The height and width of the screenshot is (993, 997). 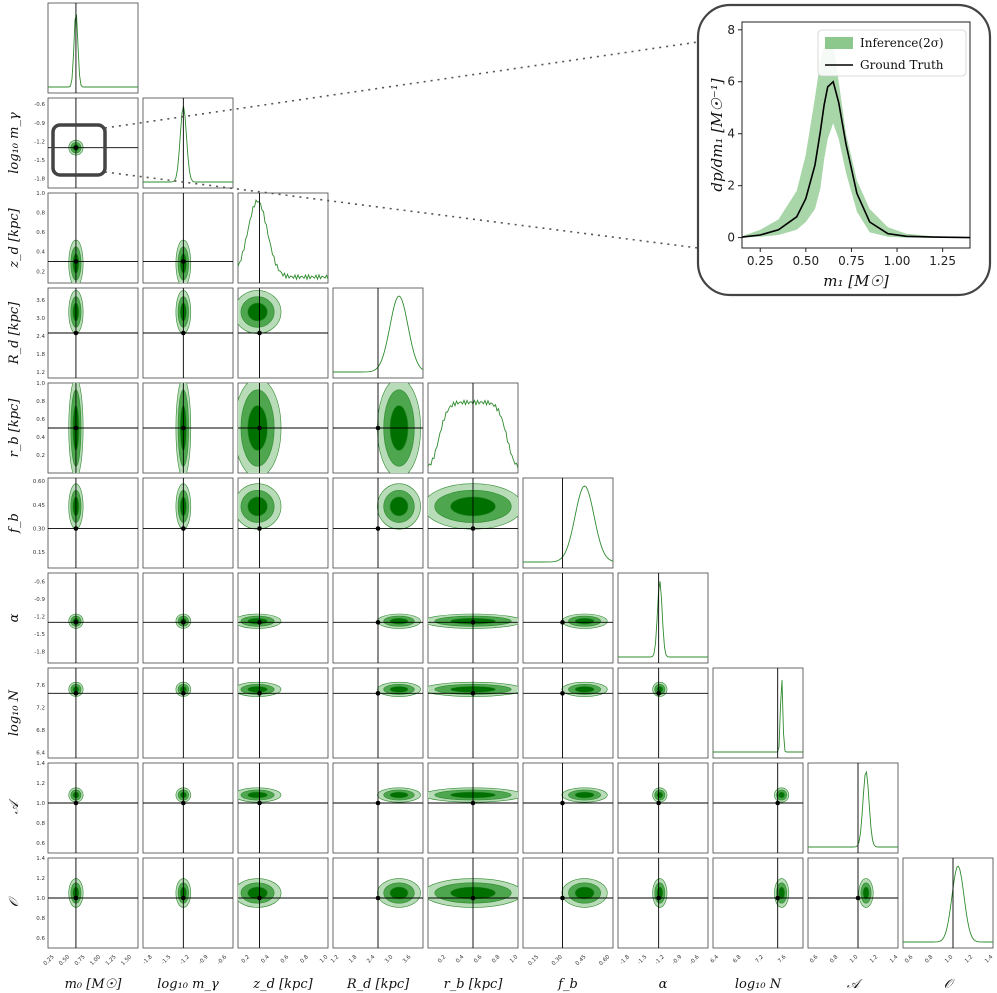 I want to click on contour-panel-5-0: 0.15 0.30 0.45 0.60 f_b, so click(x=73, y=523).